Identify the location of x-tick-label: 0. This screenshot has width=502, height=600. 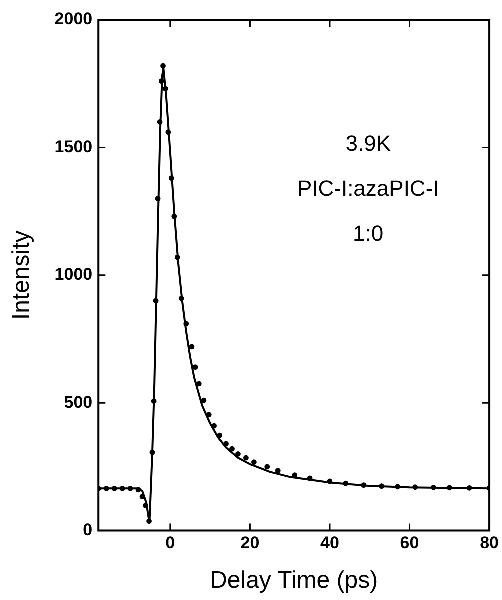
(171, 543).